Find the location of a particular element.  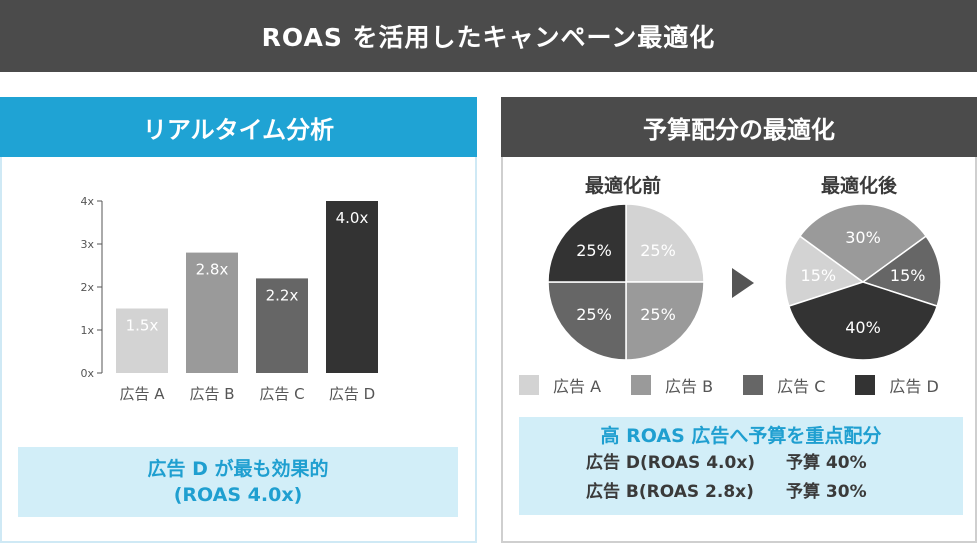

budget-allocation-header: 予算配分の最適化 is located at coordinates (739, 127).